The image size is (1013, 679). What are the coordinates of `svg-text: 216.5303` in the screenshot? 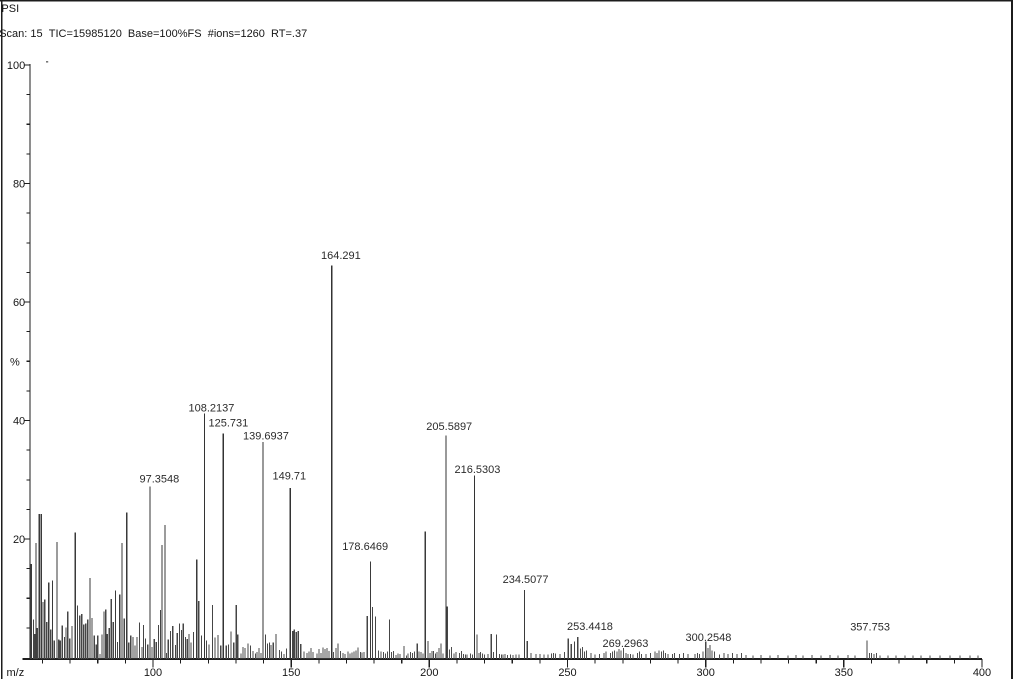 It's located at (478, 470).